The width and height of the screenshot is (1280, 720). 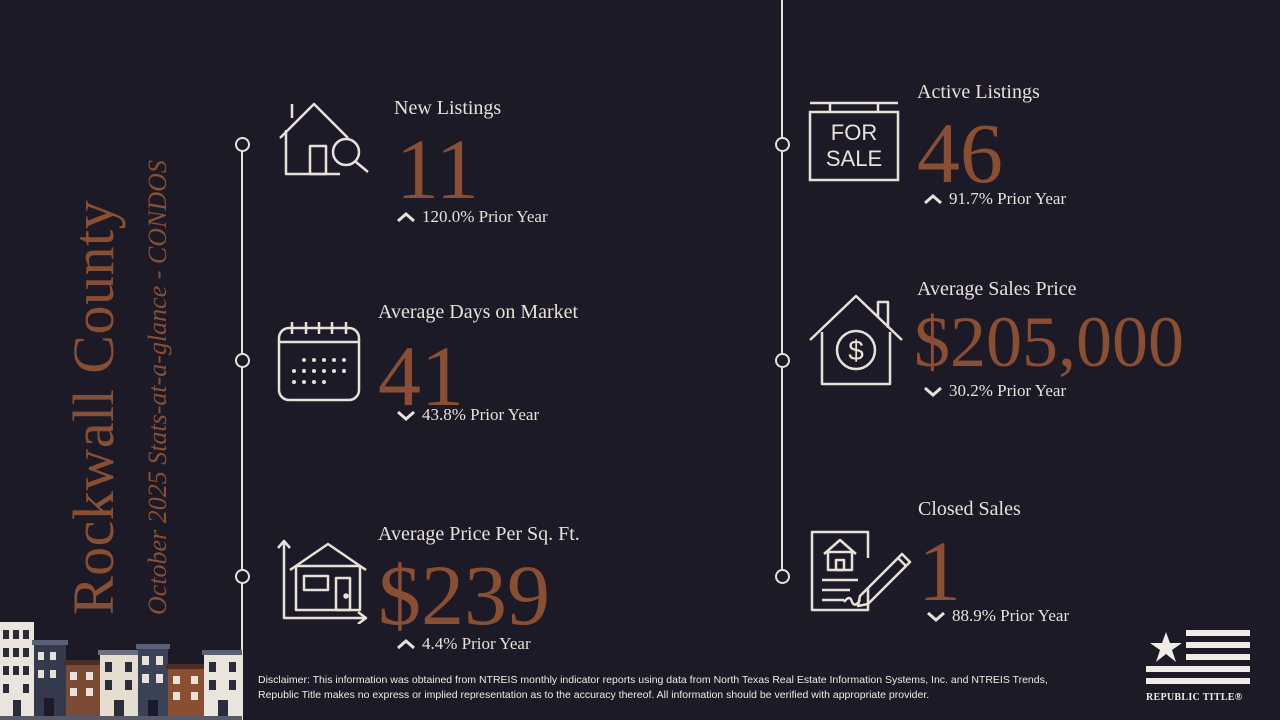 I want to click on republic-title-flag-logo, so click(x=1198, y=657).